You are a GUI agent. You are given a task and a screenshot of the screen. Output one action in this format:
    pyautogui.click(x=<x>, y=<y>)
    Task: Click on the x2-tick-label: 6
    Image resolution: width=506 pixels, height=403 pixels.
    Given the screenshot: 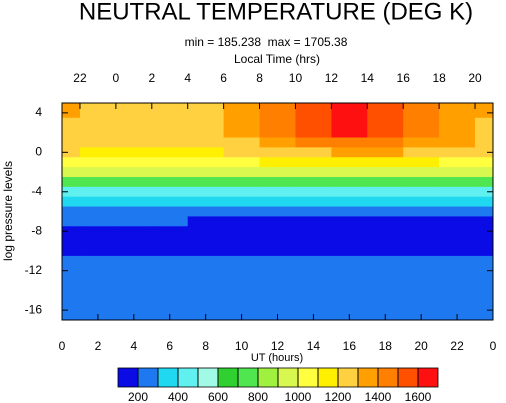 What is the action you would take?
    pyautogui.click(x=223, y=78)
    